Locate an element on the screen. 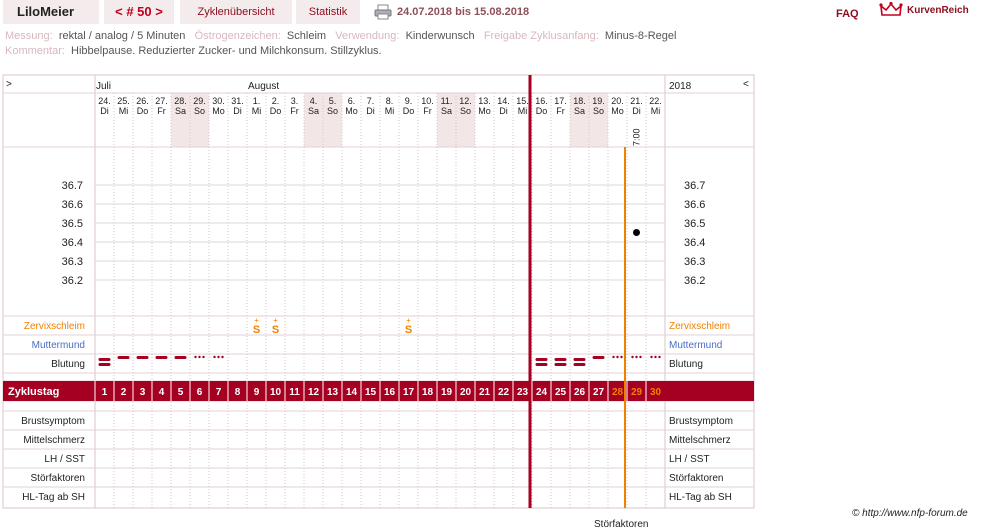  cycle-day-number: 10 is located at coordinates (276, 392).